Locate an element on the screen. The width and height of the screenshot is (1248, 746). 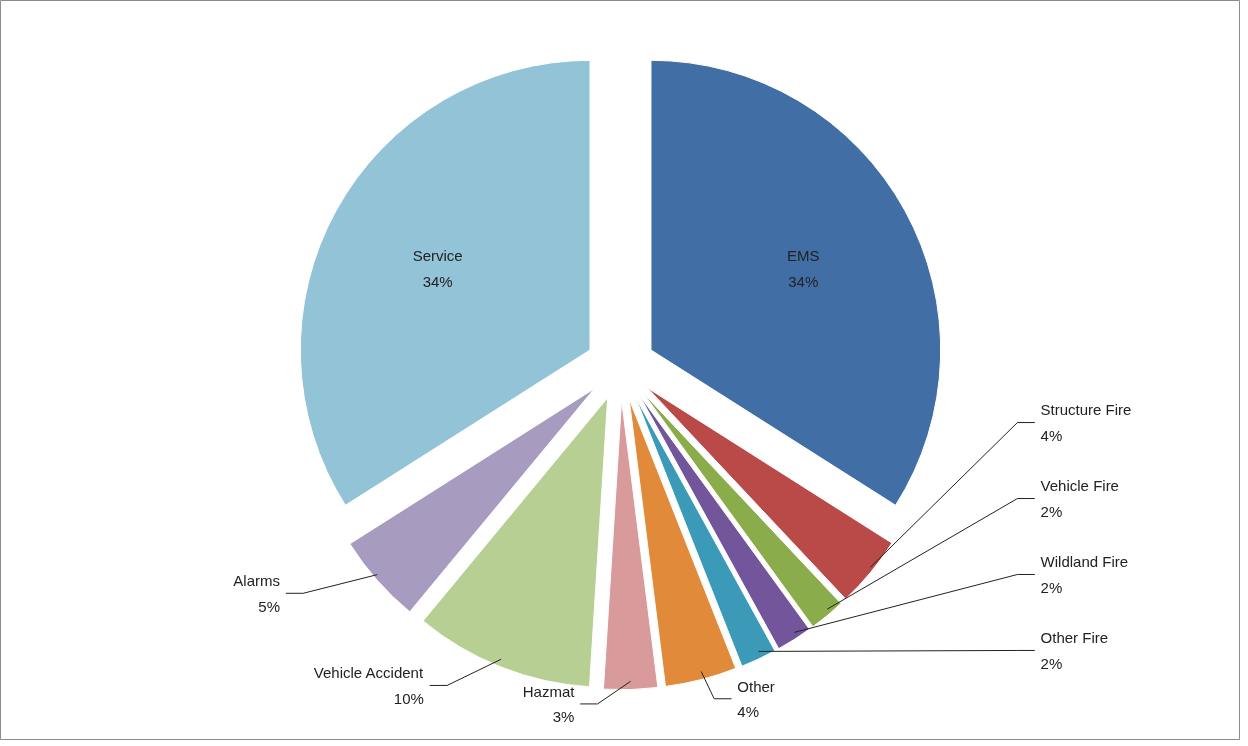
slice-label: EMS is located at coordinates (803, 256).